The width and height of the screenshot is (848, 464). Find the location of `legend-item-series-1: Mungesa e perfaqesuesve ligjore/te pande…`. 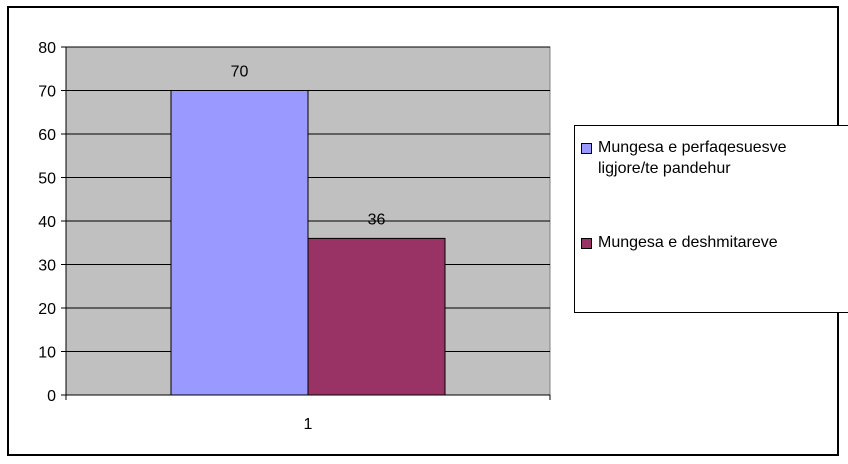

legend-item-series-1: Mungesa e perfaqesuesve ligjore/te pande… is located at coordinates (714, 158).